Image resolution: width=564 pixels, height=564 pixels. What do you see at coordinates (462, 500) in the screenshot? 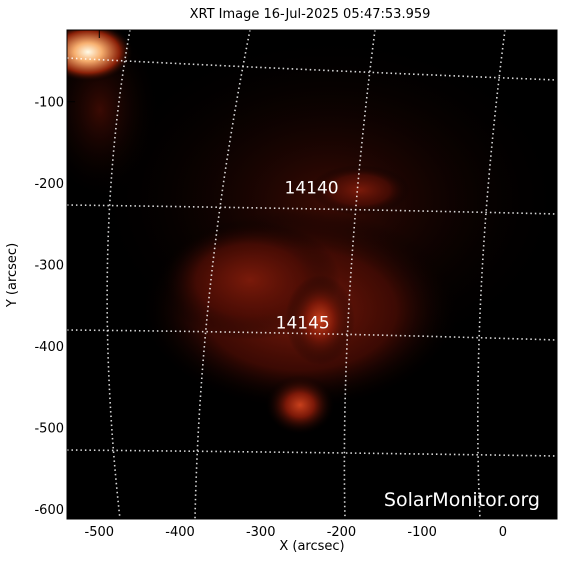
I see `watermark: SolarMonitor.org` at bounding box center [462, 500].